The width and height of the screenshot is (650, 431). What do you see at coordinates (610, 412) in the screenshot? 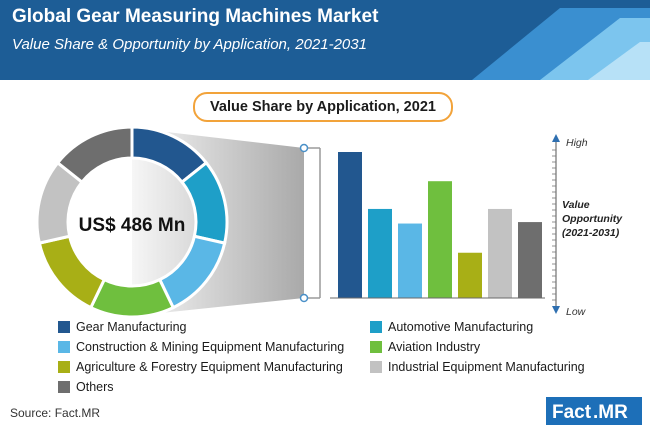
I see `logo-text-mr: .MR` at bounding box center [610, 412].